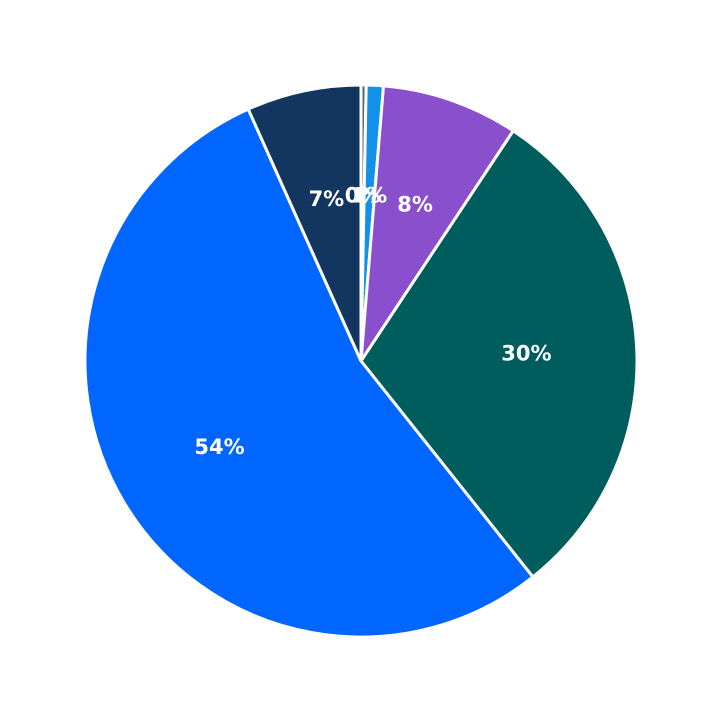  I want to click on pie-slice-label-0: 0%, so click(363, 195).